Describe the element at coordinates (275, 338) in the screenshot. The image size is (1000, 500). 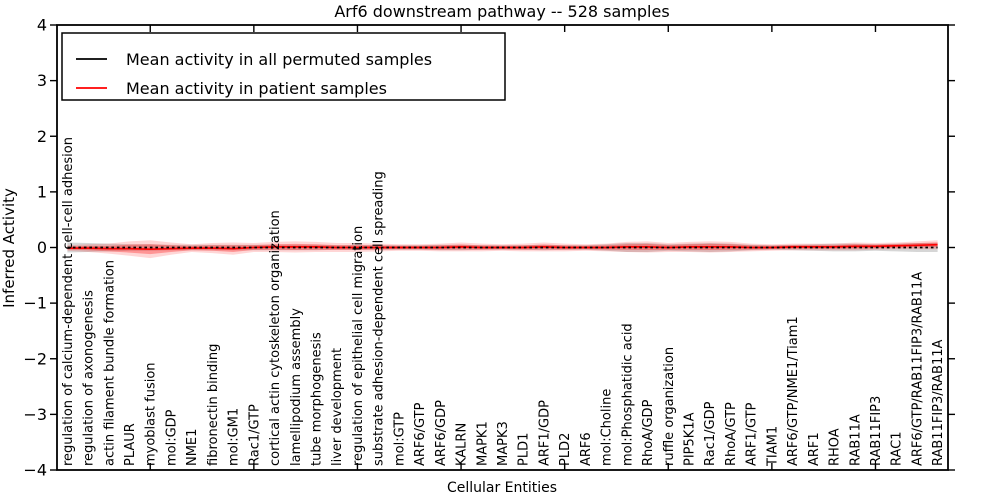
I see `x-tick-label: cortical actin cytoskeleton organization` at that location.